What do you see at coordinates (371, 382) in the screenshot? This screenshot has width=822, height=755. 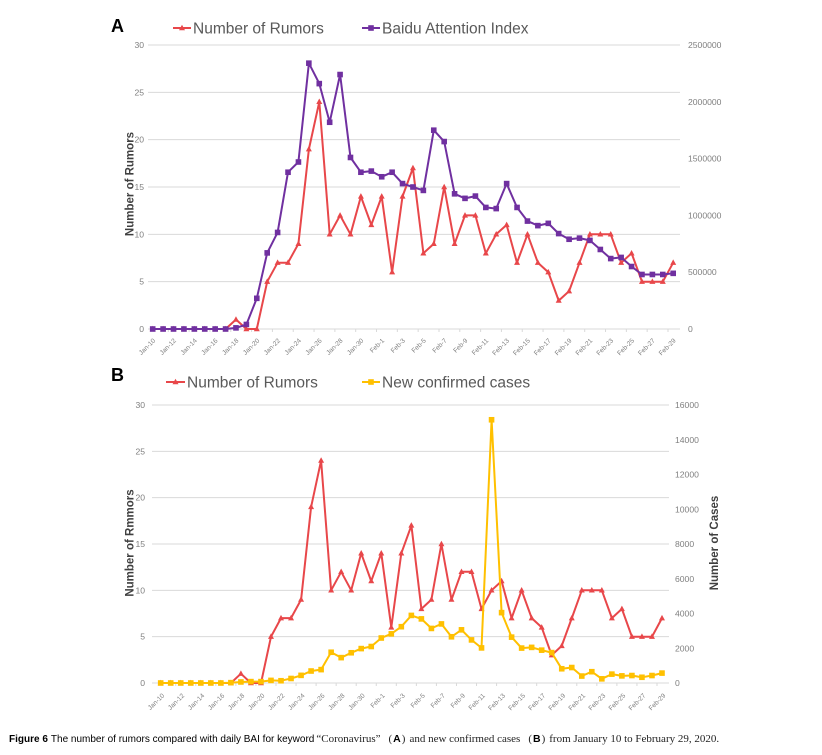 I see `square-marker-icon` at bounding box center [371, 382].